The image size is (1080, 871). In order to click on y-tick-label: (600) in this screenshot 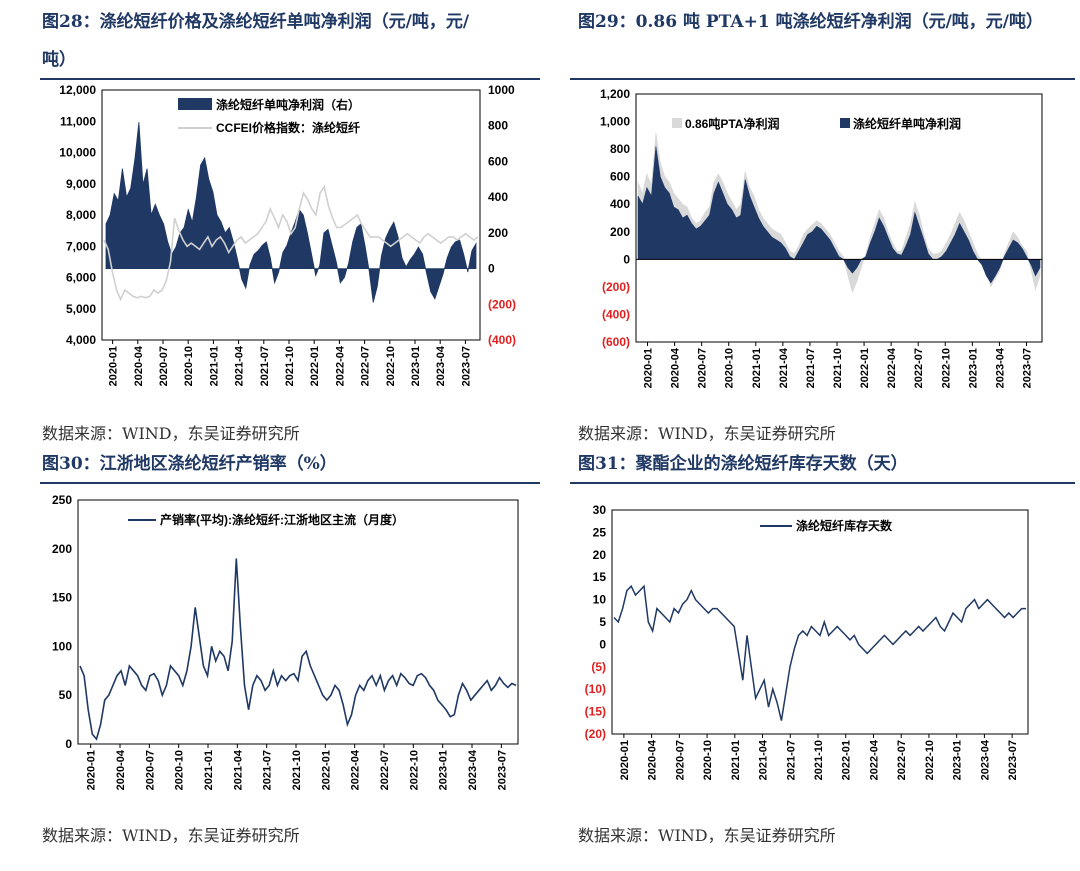, I will do `click(616, 342)`.